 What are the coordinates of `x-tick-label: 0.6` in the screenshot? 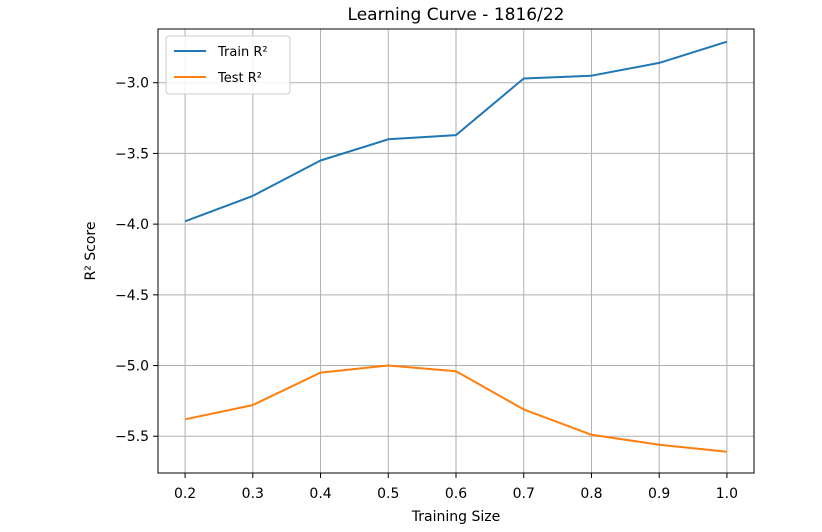 It's located at (456, 494).